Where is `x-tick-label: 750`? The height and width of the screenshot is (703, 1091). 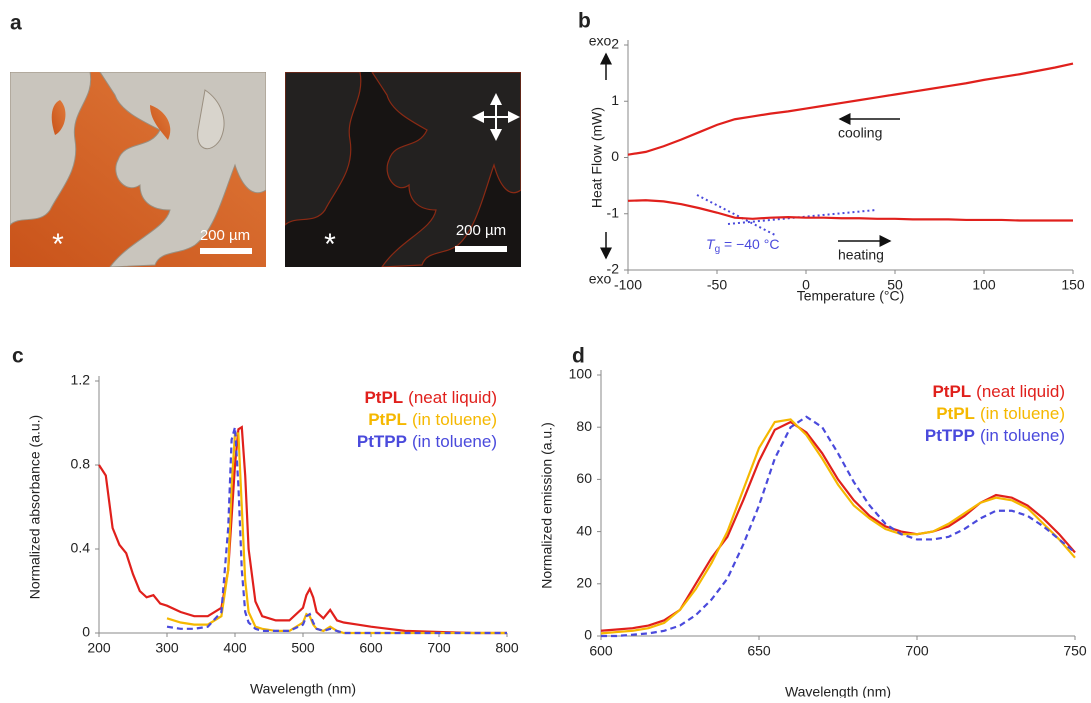 x-tick-label: 750 is located at coordinates (1075, 651).